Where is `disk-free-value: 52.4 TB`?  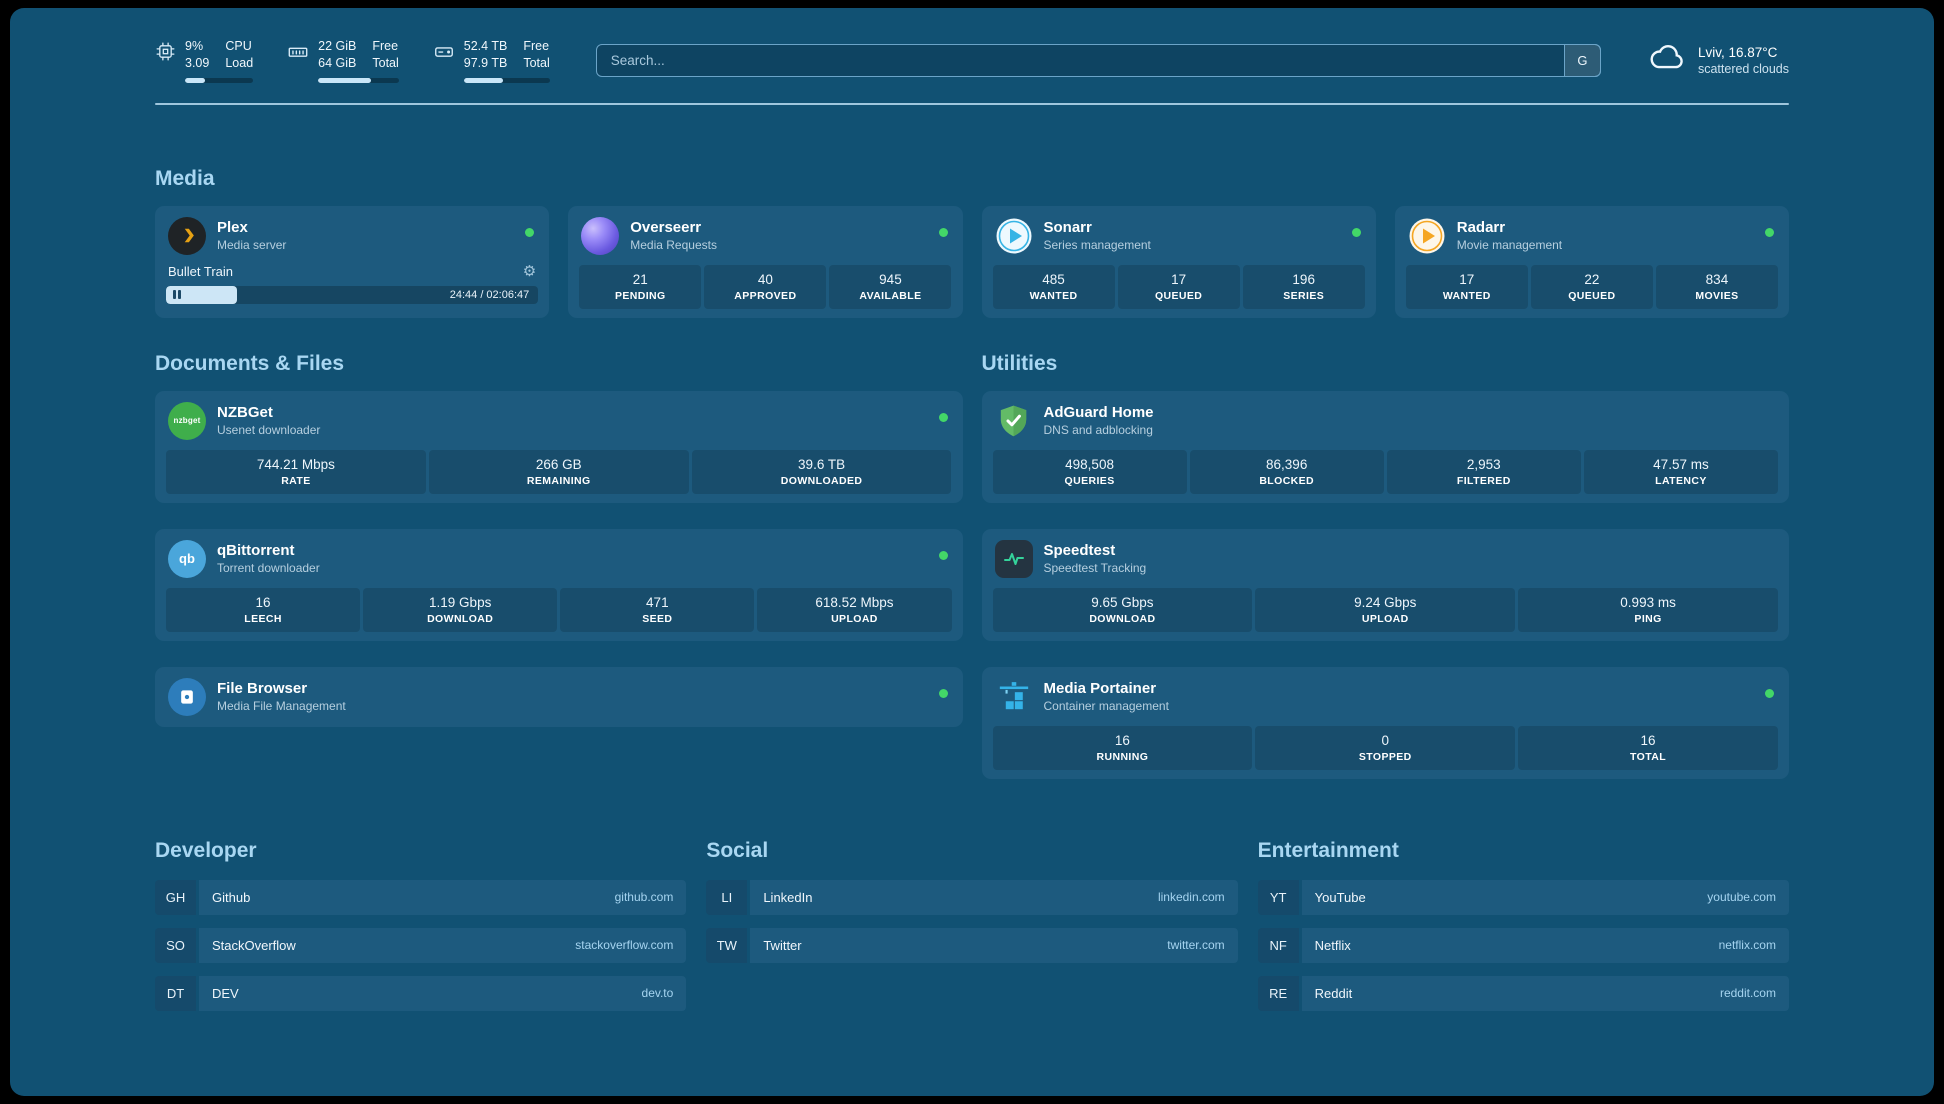
disk-free-value: 52.4 TB is located at coordinates (485, 46).